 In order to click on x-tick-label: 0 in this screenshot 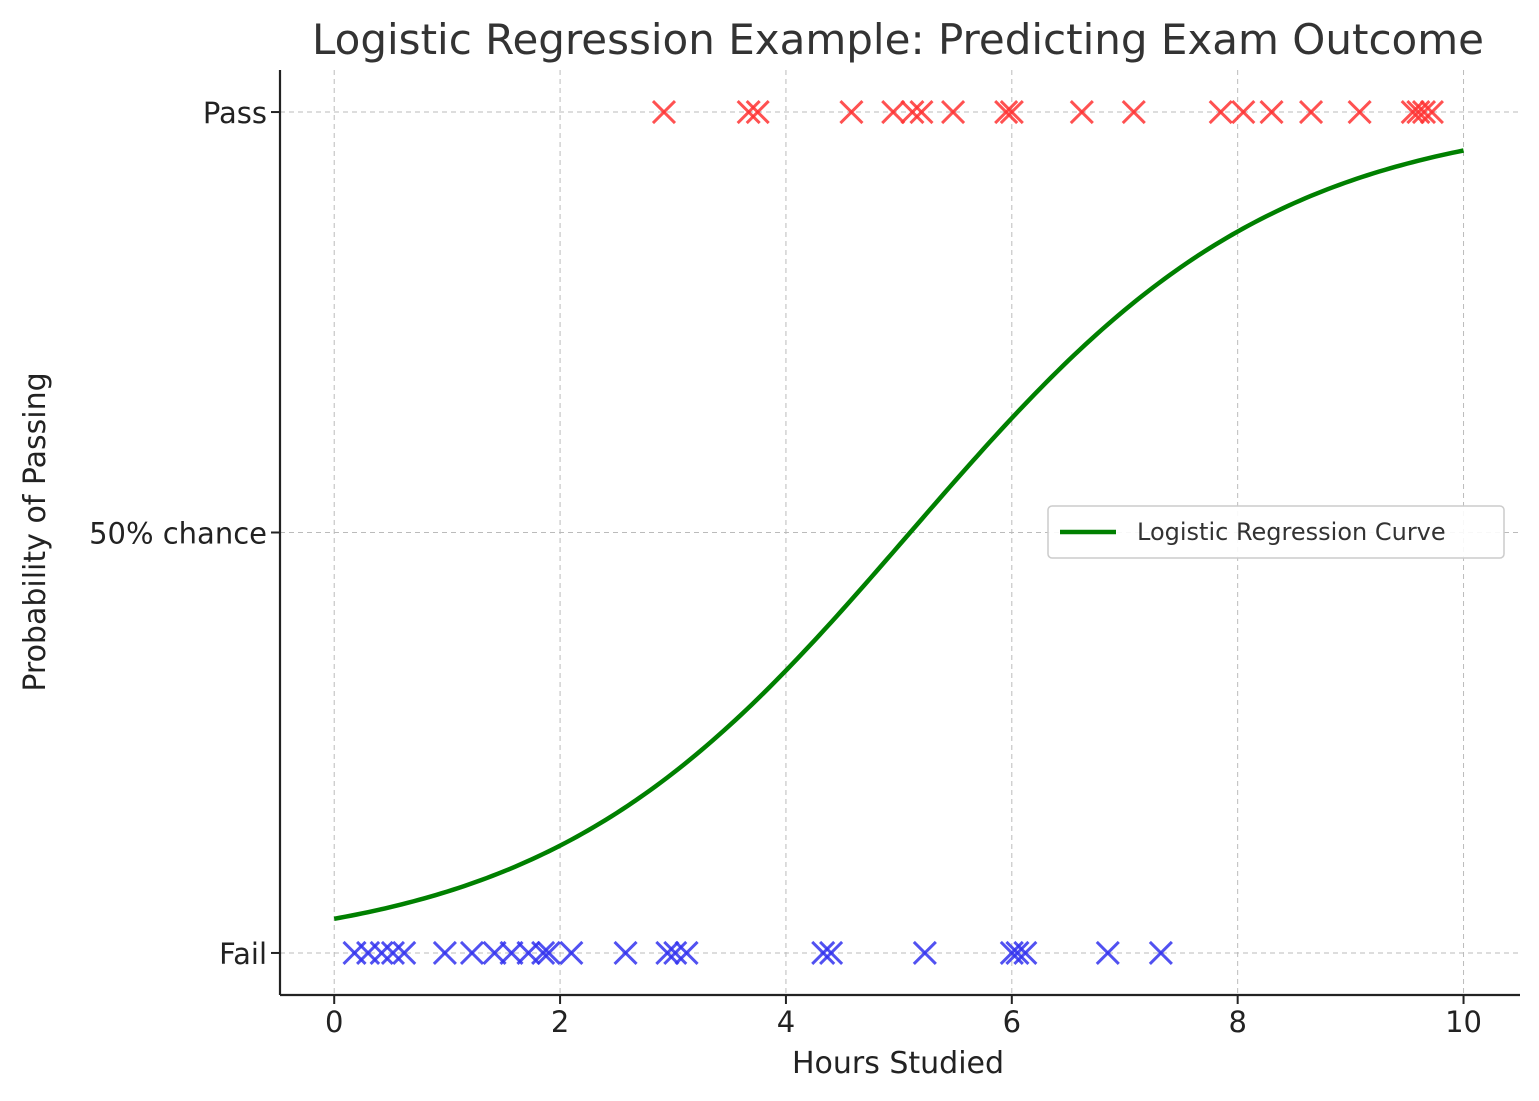, I will do `click(334, 1022)`.